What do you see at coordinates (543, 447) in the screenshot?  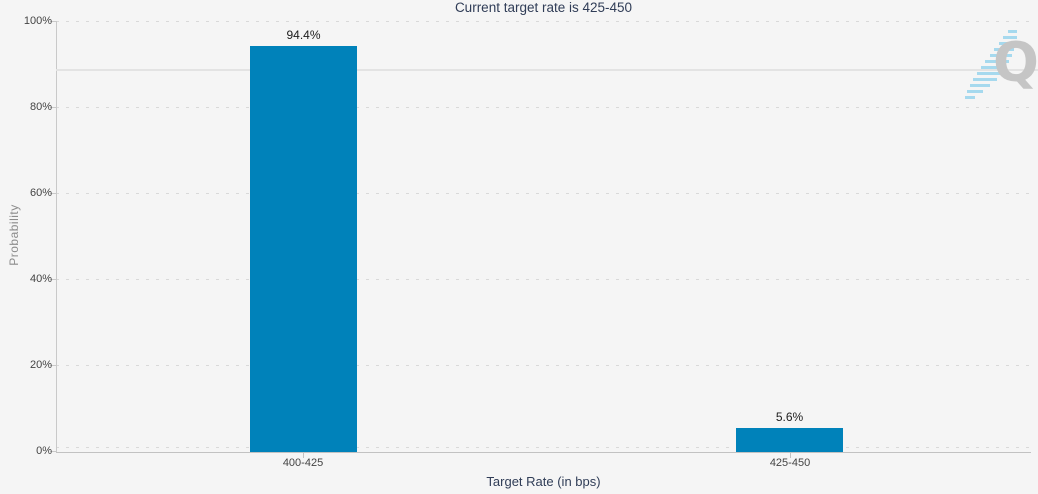 I see `gridline-0pct` at bounding box center [543, 447].